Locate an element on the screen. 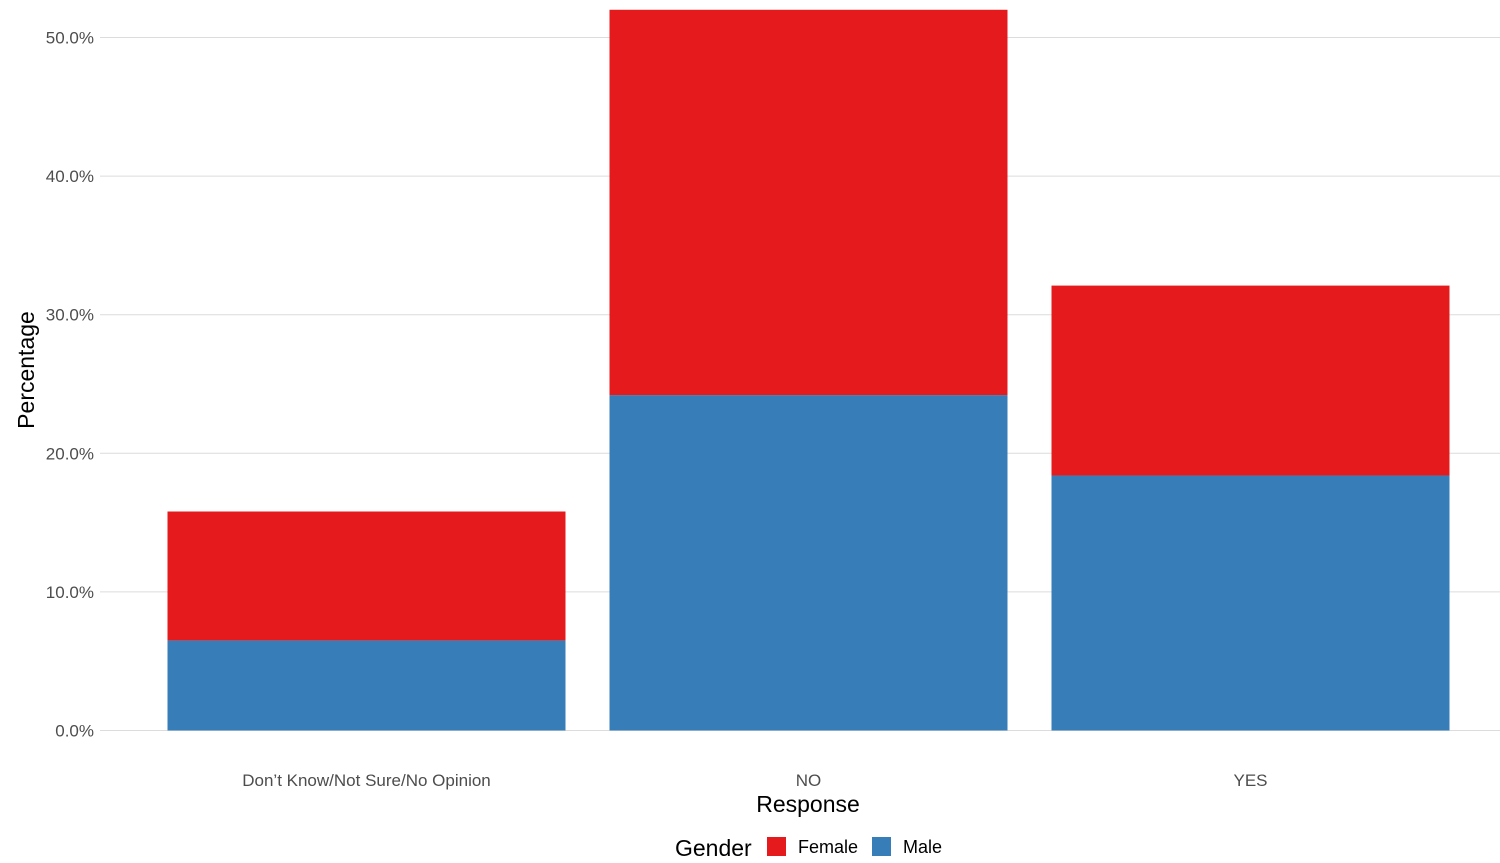 The width and height of the screenshot is (1500, 863). y-tick-label: 50.0% is located at coordinates (70, 38).